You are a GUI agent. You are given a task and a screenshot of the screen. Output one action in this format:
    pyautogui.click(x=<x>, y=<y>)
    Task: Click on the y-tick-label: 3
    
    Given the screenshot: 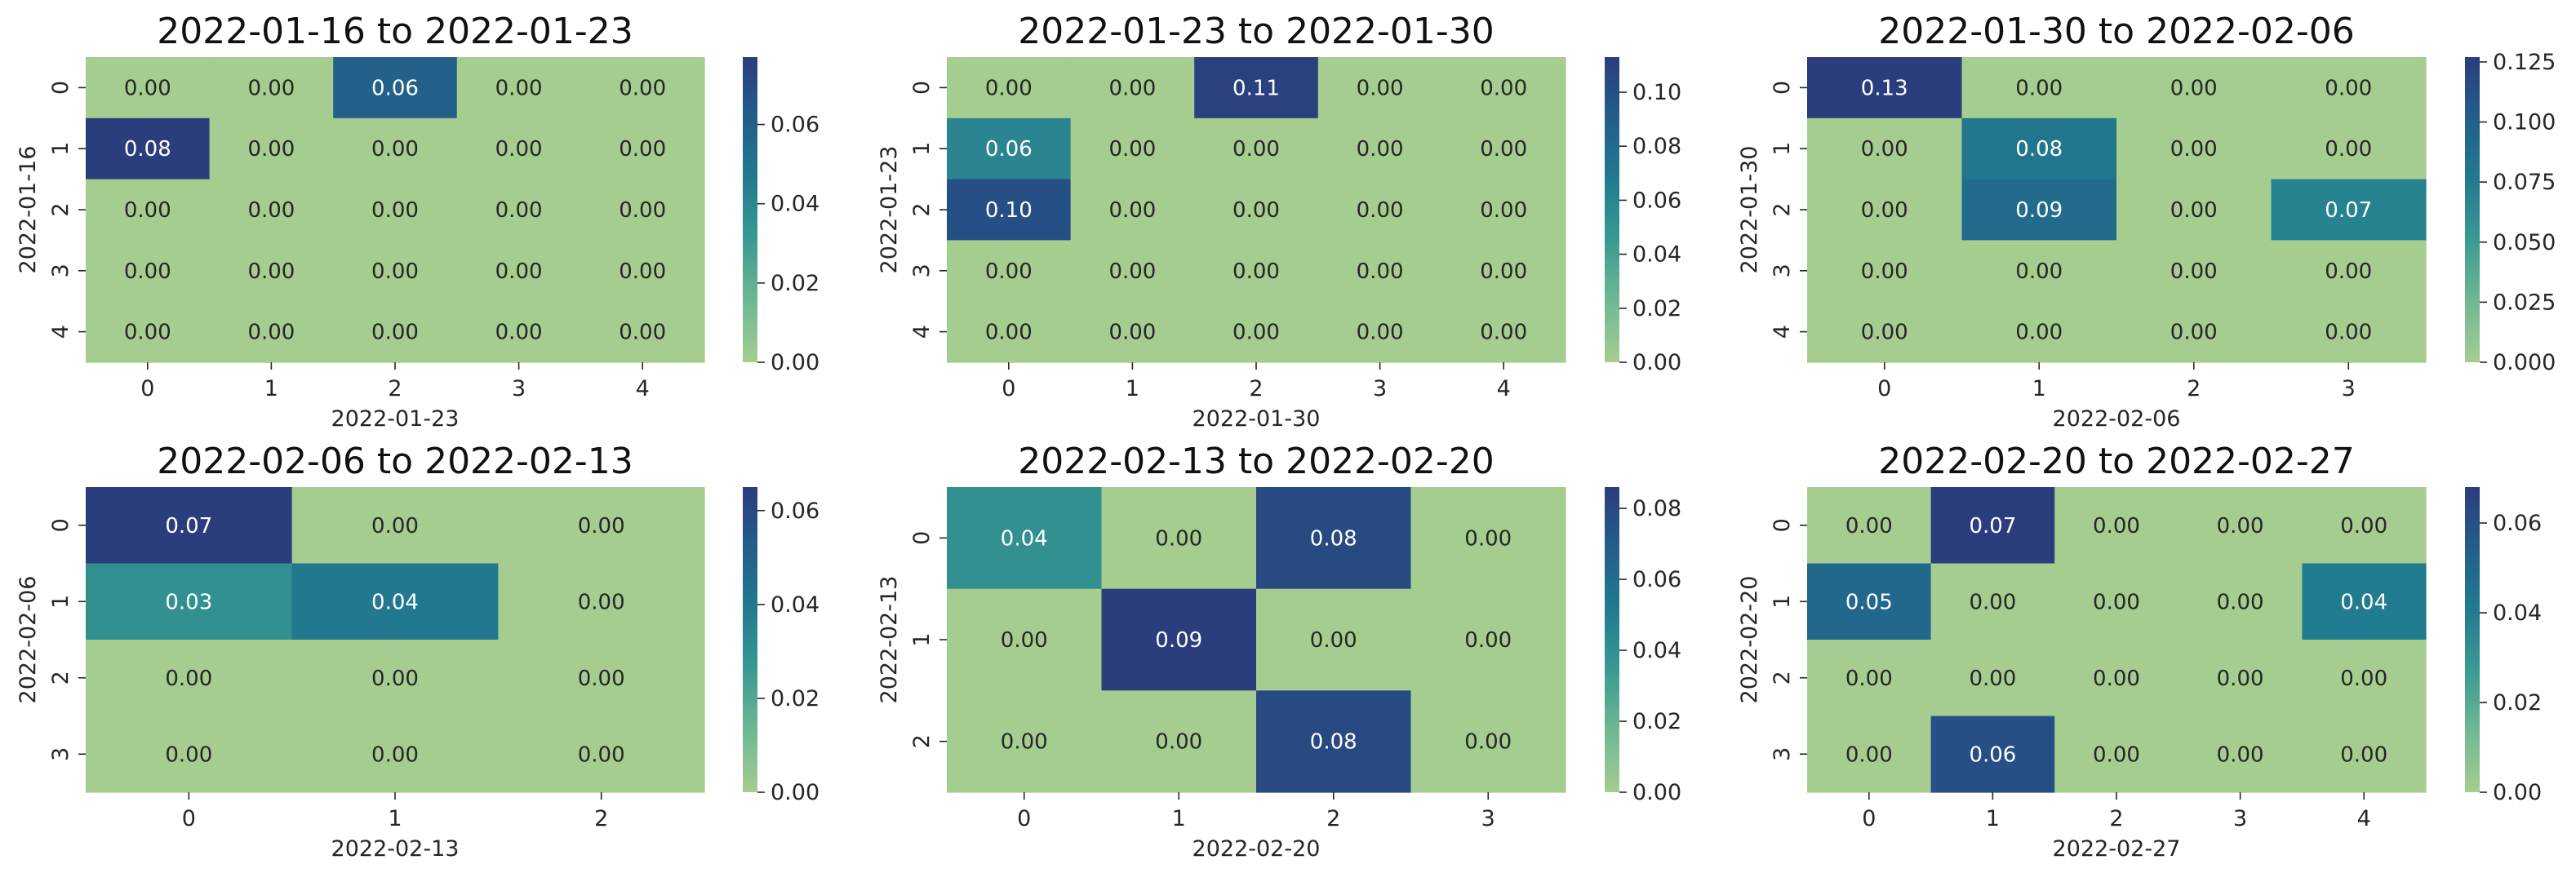 What is the action you would take?
    pyautogui.click(x=60, y=270)
    